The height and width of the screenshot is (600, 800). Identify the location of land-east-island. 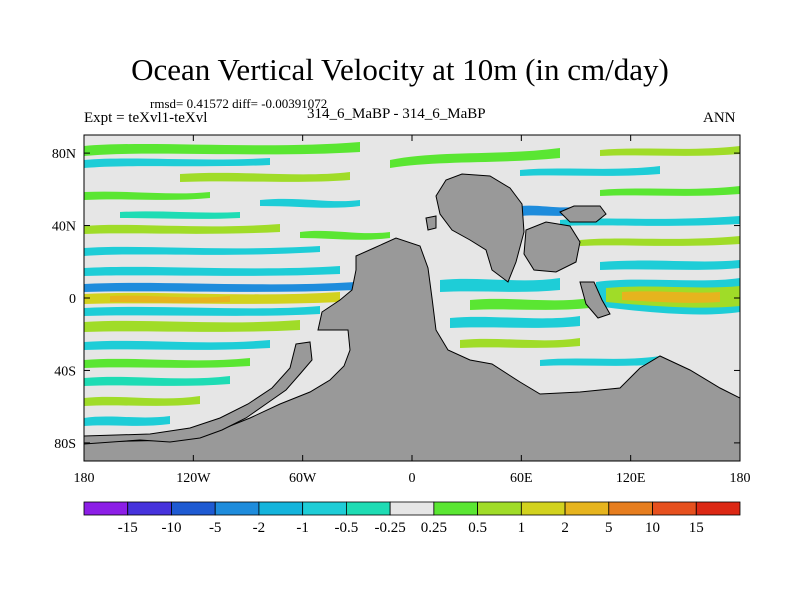
(552, 247).